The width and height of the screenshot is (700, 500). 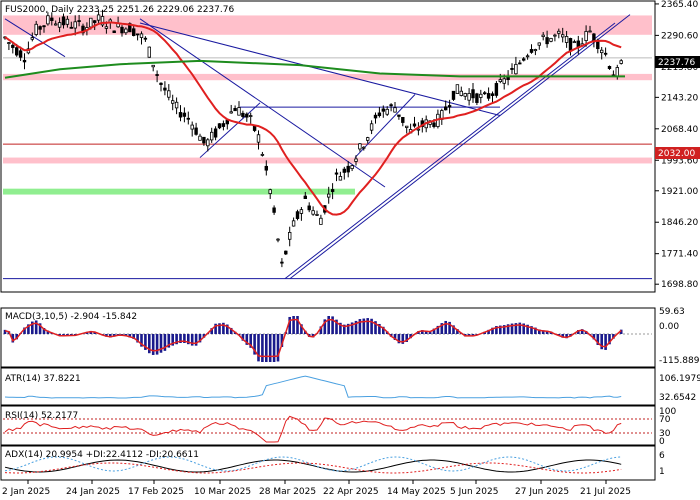 I want to click on macd-tick-label: -115.889, so click(x=679, y=361).